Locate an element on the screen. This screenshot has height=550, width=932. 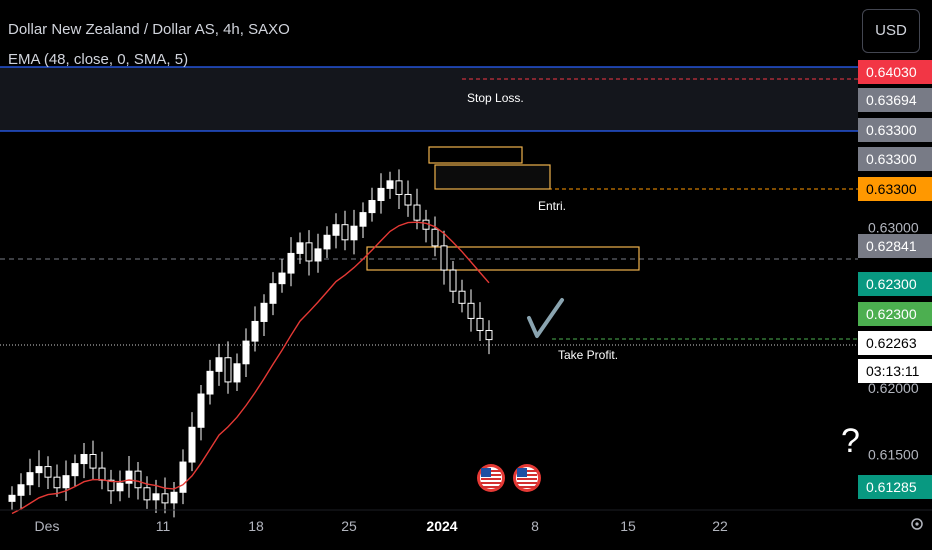
currency-button: USD is located at coordinates (891, 31).